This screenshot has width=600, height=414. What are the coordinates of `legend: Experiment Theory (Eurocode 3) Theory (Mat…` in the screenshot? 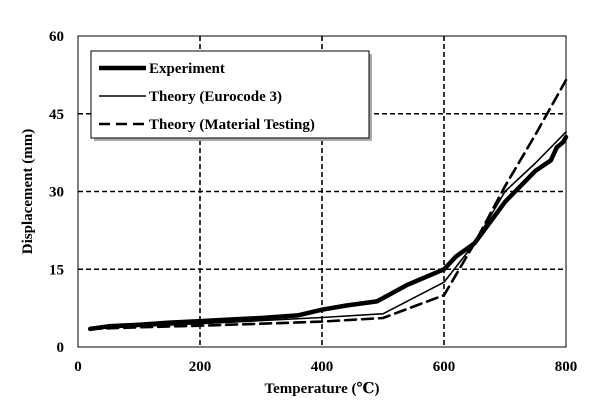 It's located at (231, 95).